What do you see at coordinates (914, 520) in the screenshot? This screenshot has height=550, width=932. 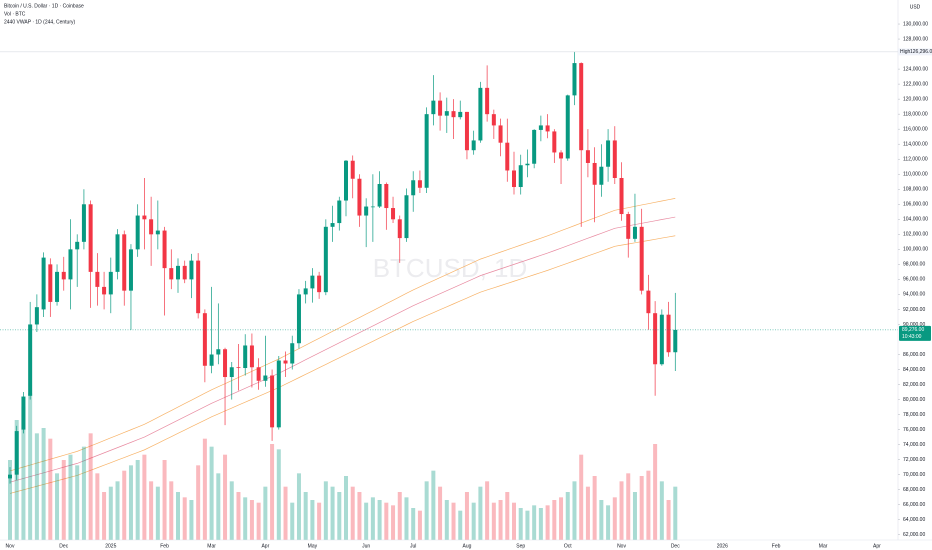 I see `y-tick-label: 64,000.00` at bounding box center [914, 520].